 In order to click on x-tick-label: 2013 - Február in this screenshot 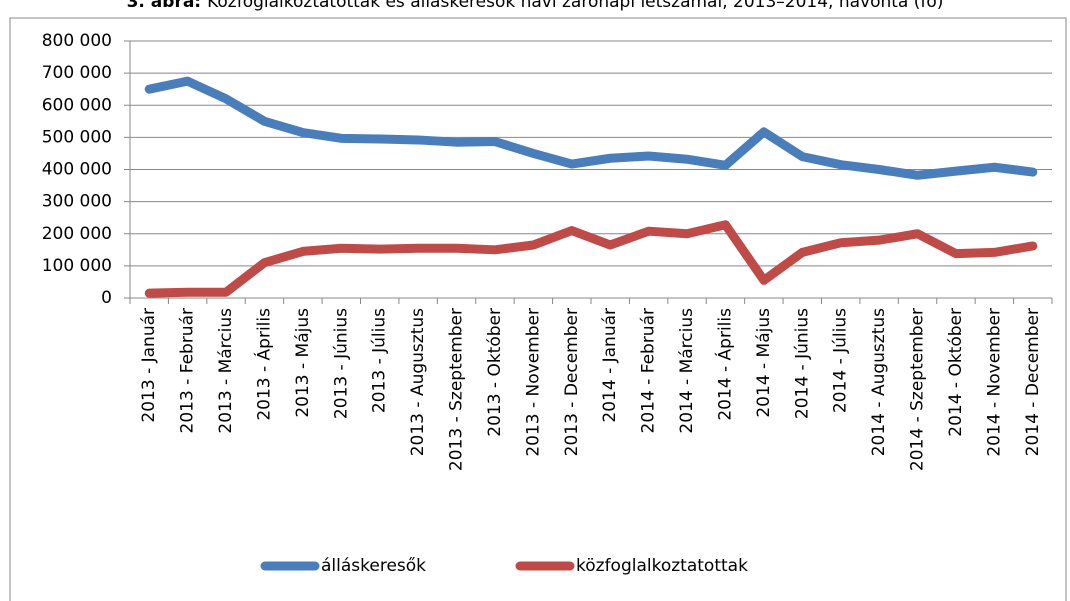, I will do `click(188, 370)`.